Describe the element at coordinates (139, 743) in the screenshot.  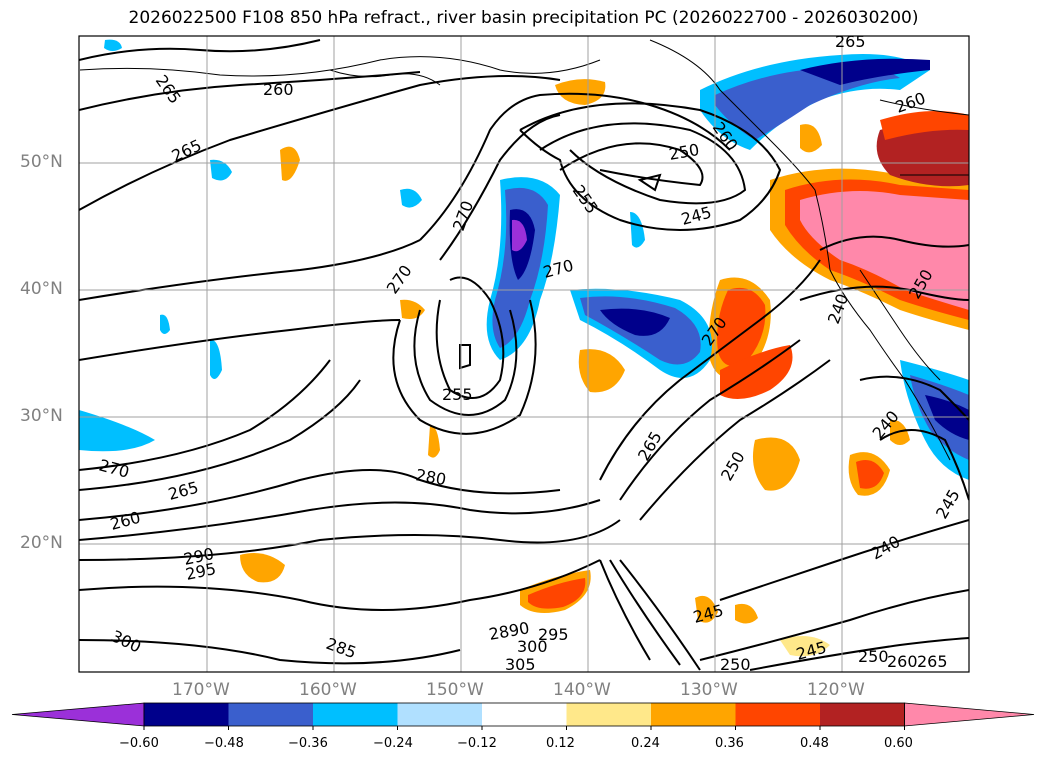
I see `colorbar-tick: −0.60` at that location.